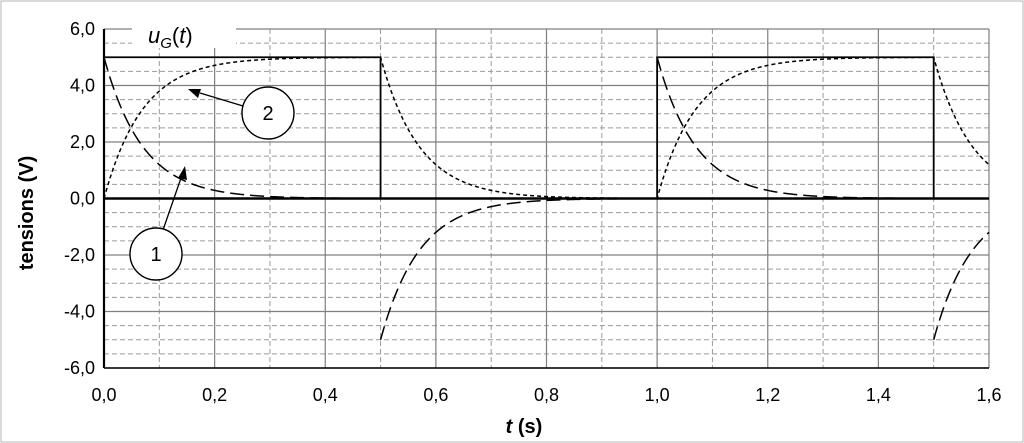  I want to click on x-tick-label: 1,4, so click(878, 395).